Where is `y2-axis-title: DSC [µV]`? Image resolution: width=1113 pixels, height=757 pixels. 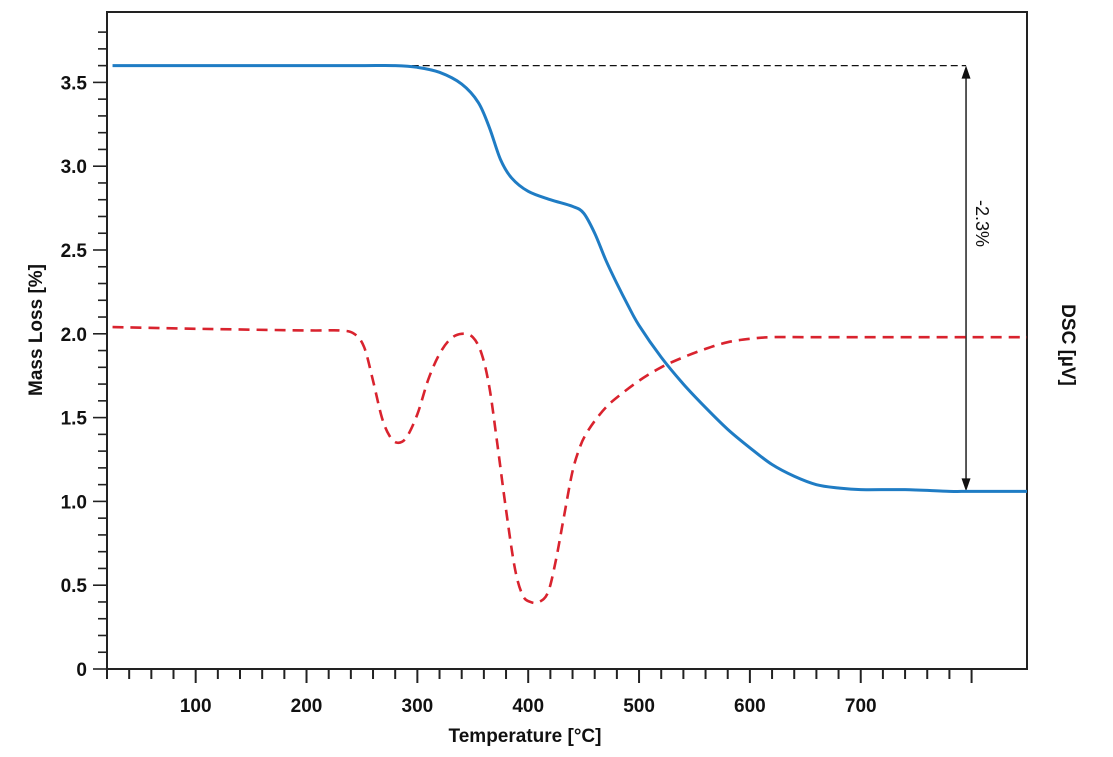
y2-axis-title: DSC [µV] is located at coordinates (1067, 345).